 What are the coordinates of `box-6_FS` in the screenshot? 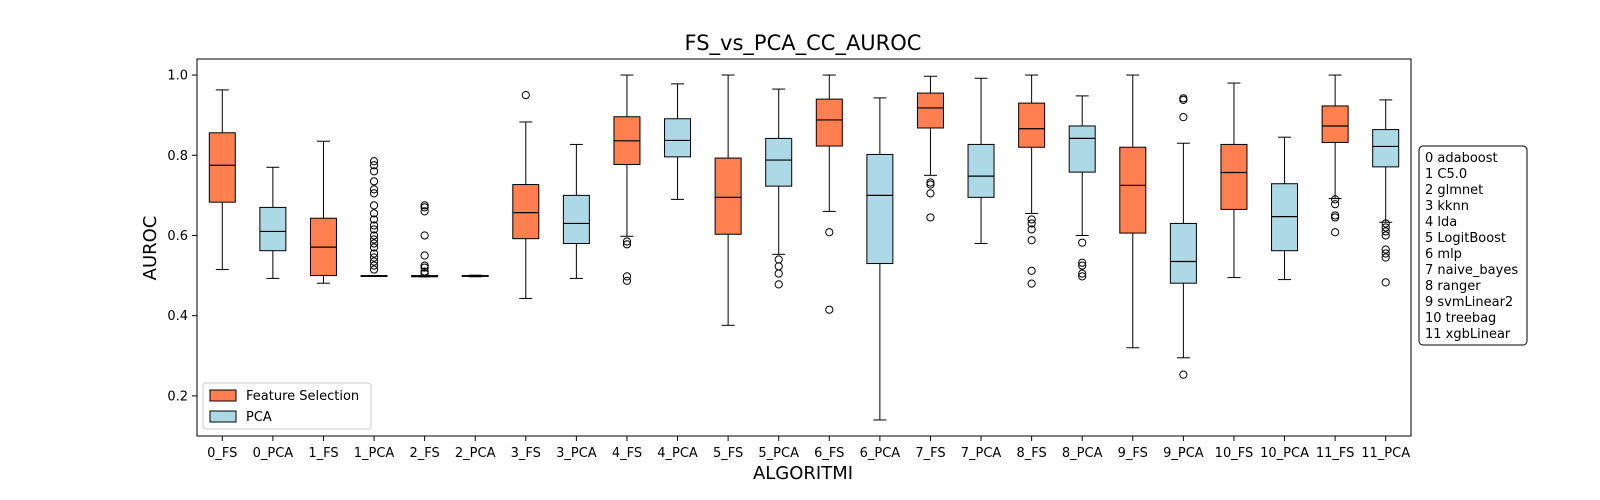 It's located at (829, 194).